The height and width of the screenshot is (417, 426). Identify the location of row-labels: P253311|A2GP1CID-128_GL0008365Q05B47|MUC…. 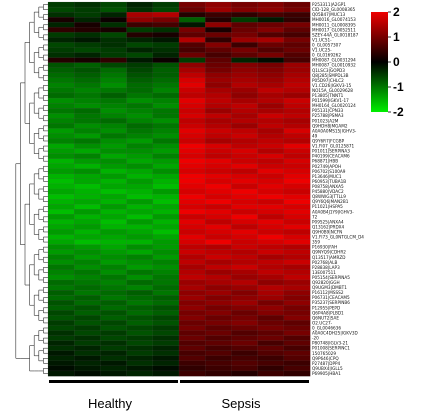
(338, 189).